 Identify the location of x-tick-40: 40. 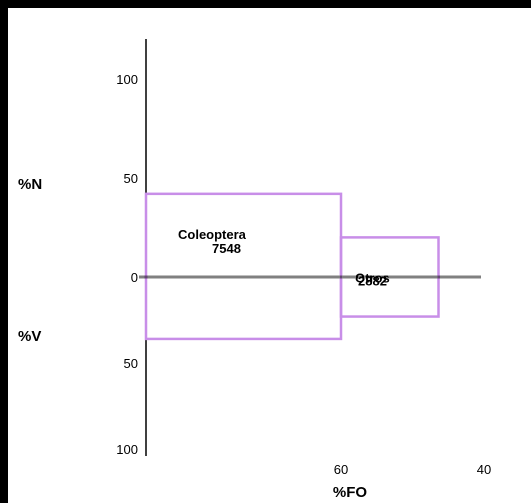
(484, 469).